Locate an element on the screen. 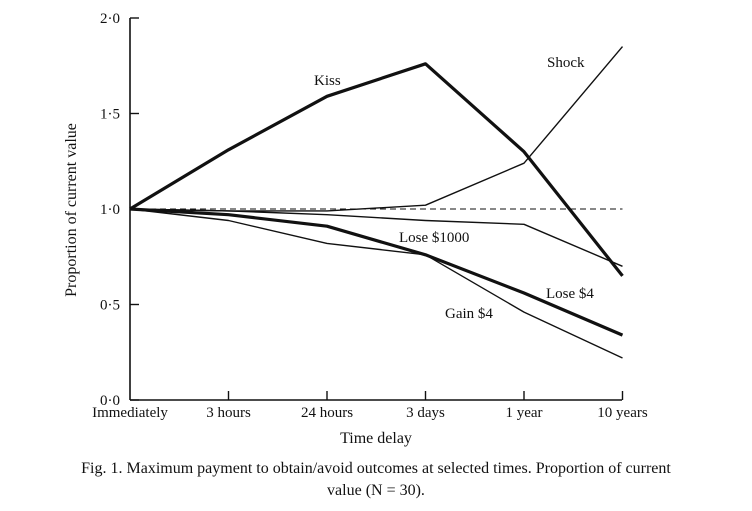 This screenshot has height=511, width=752. series-label-shock: Shock is located at coordinates (566, 63).